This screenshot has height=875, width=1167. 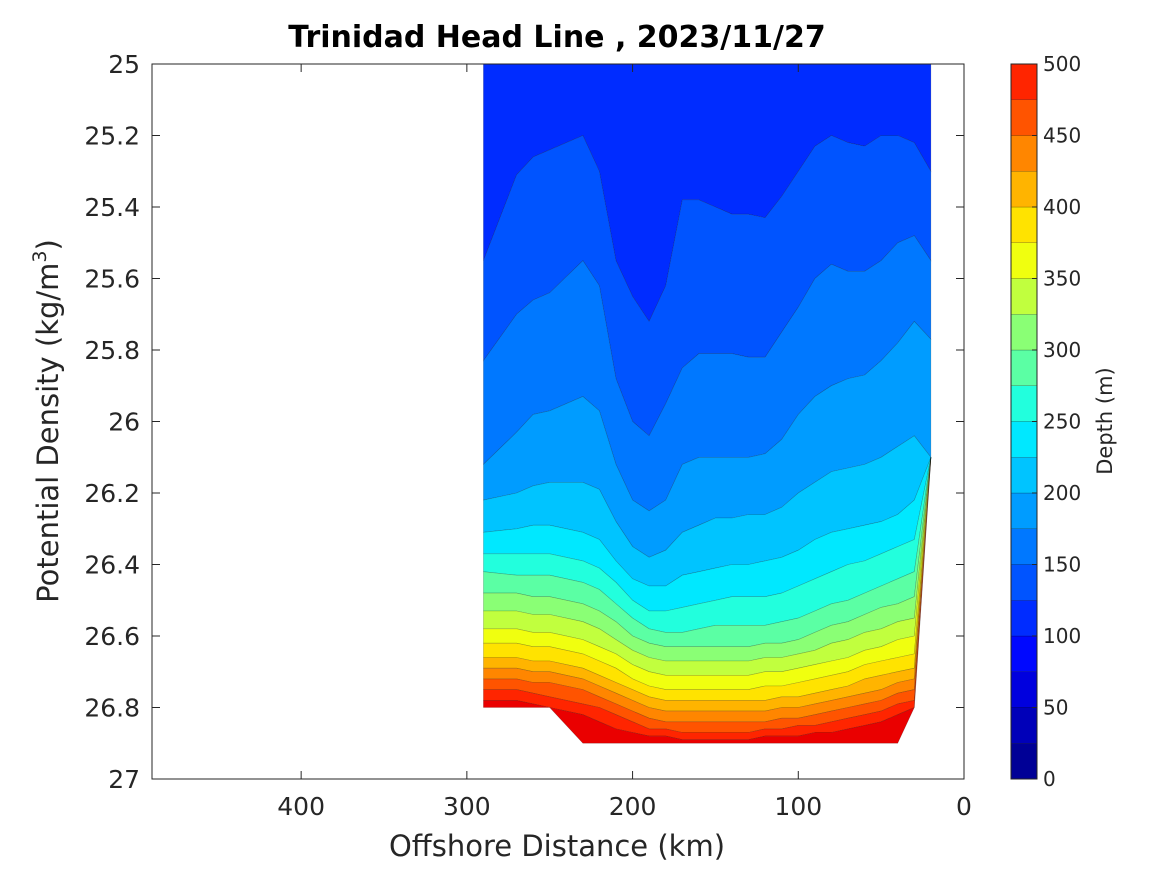 What do you see at coordinates (1062, 565) in the screenshot?
I see `colorbar-tick-label: 150` at bounding box center [1062, 565].